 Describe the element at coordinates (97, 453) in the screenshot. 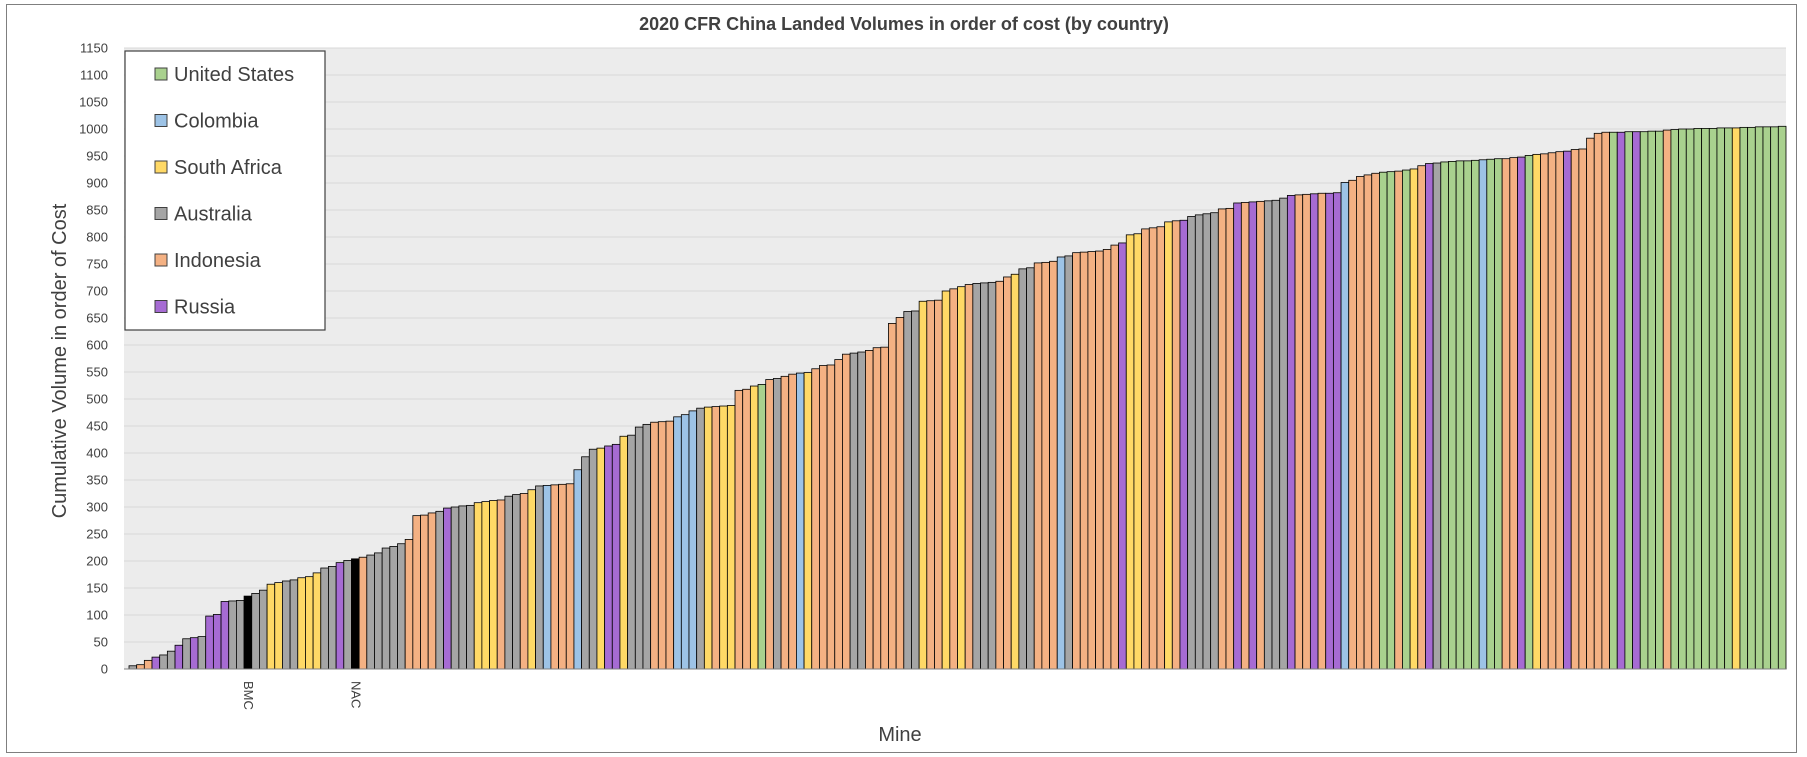

I see `y-tick-label: 400` at that location.